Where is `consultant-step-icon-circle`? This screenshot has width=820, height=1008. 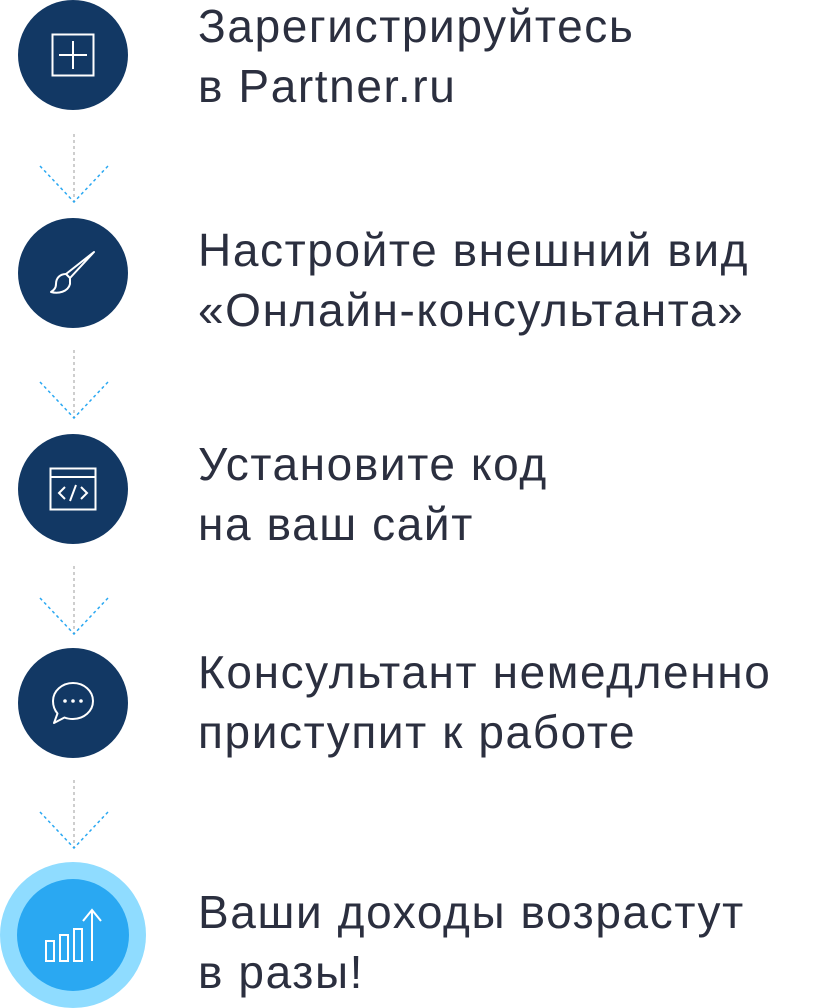 consultant-step-icon-circle is located at coordinates (73, 703).